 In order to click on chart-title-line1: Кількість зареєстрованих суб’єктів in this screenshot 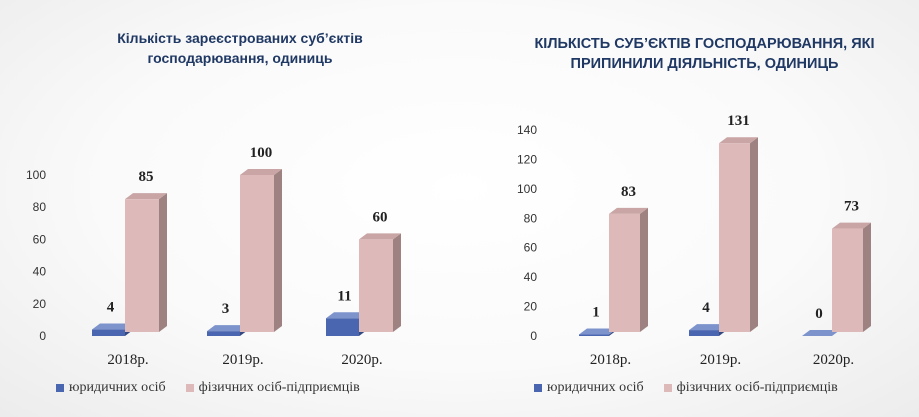, I will do `click(240, 38)`.